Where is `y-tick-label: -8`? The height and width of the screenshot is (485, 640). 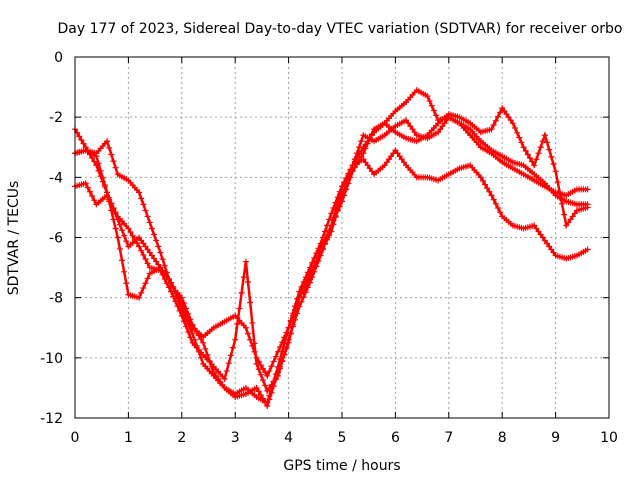 y-tick-label: -8 is located at coordinates (56, 299).